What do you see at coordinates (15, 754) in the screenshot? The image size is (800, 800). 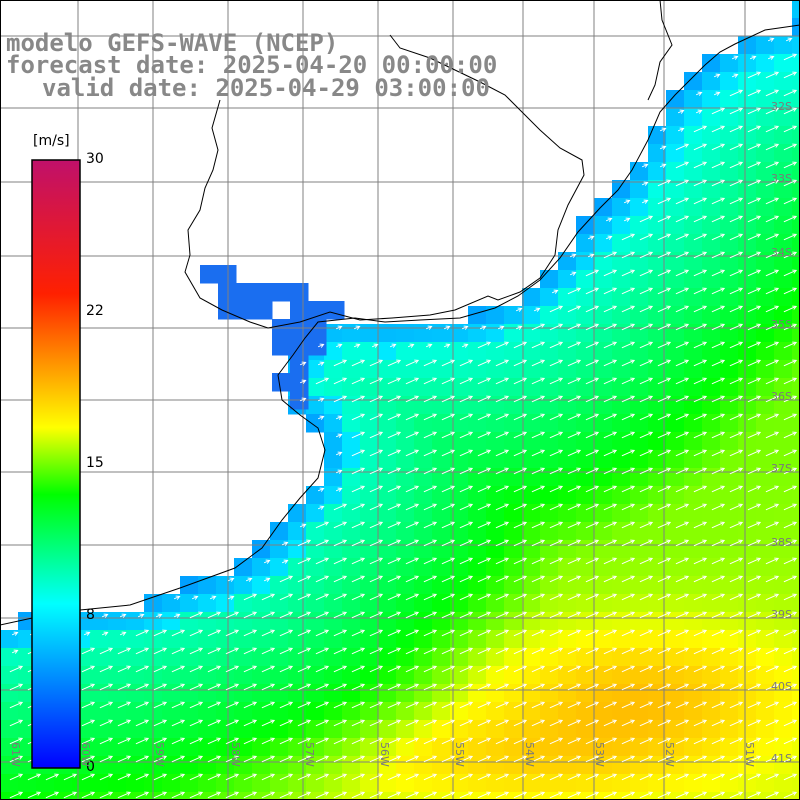 I see `longitude-label: 61W` at bounding box center [15, 754].